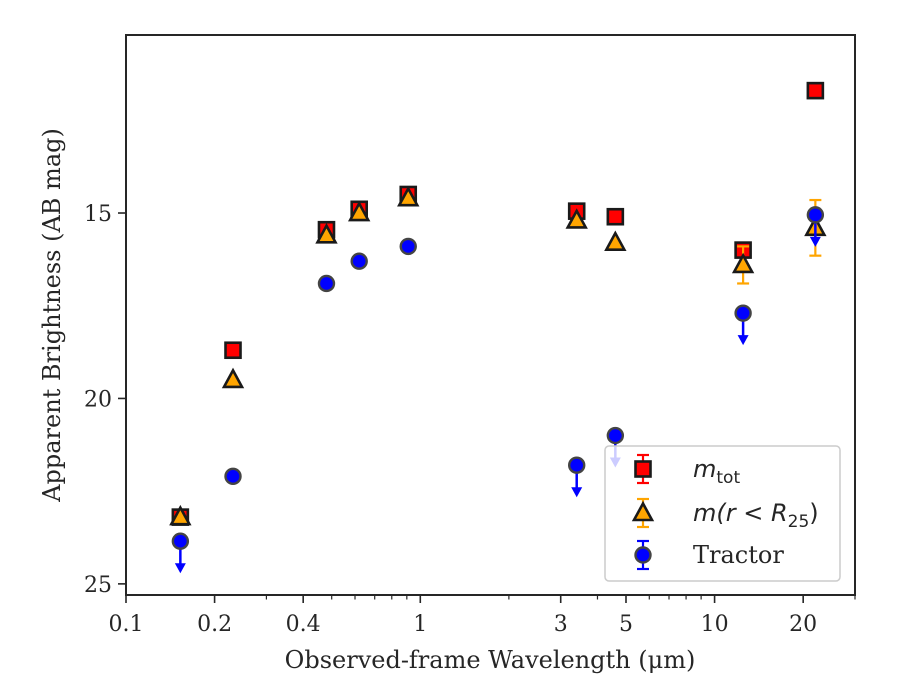 This screenshot has width=900, height=700. What do you see at coordinates (98, 585) in the screenshot?
I see `y-tick-label: 25` at bounding box center [98, 585].